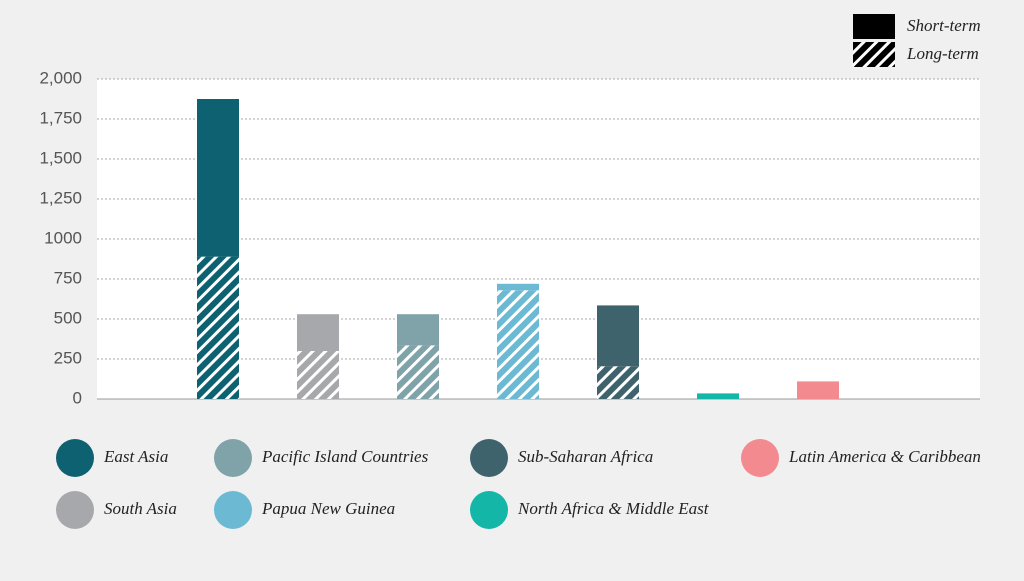 Image resolution: width=1024 pixels, height=581 pixels. I want to click on legend-label: Pacific Island Countries, so click(345, 456).